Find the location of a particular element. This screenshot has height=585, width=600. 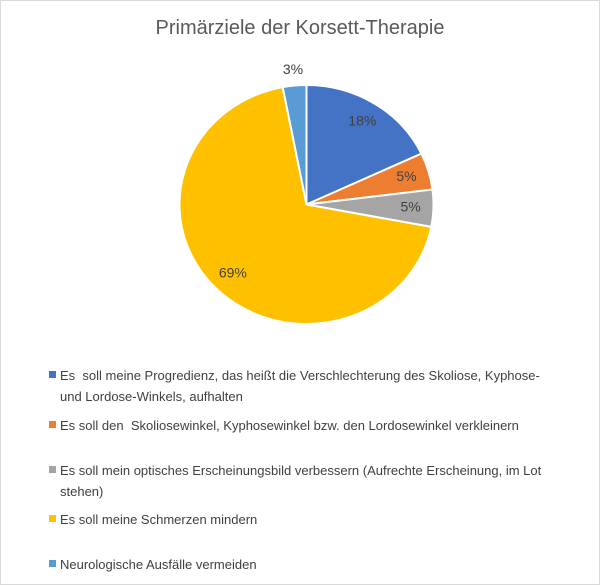

pie-percent-label-0: 18% is located at coordinates (362, 120).